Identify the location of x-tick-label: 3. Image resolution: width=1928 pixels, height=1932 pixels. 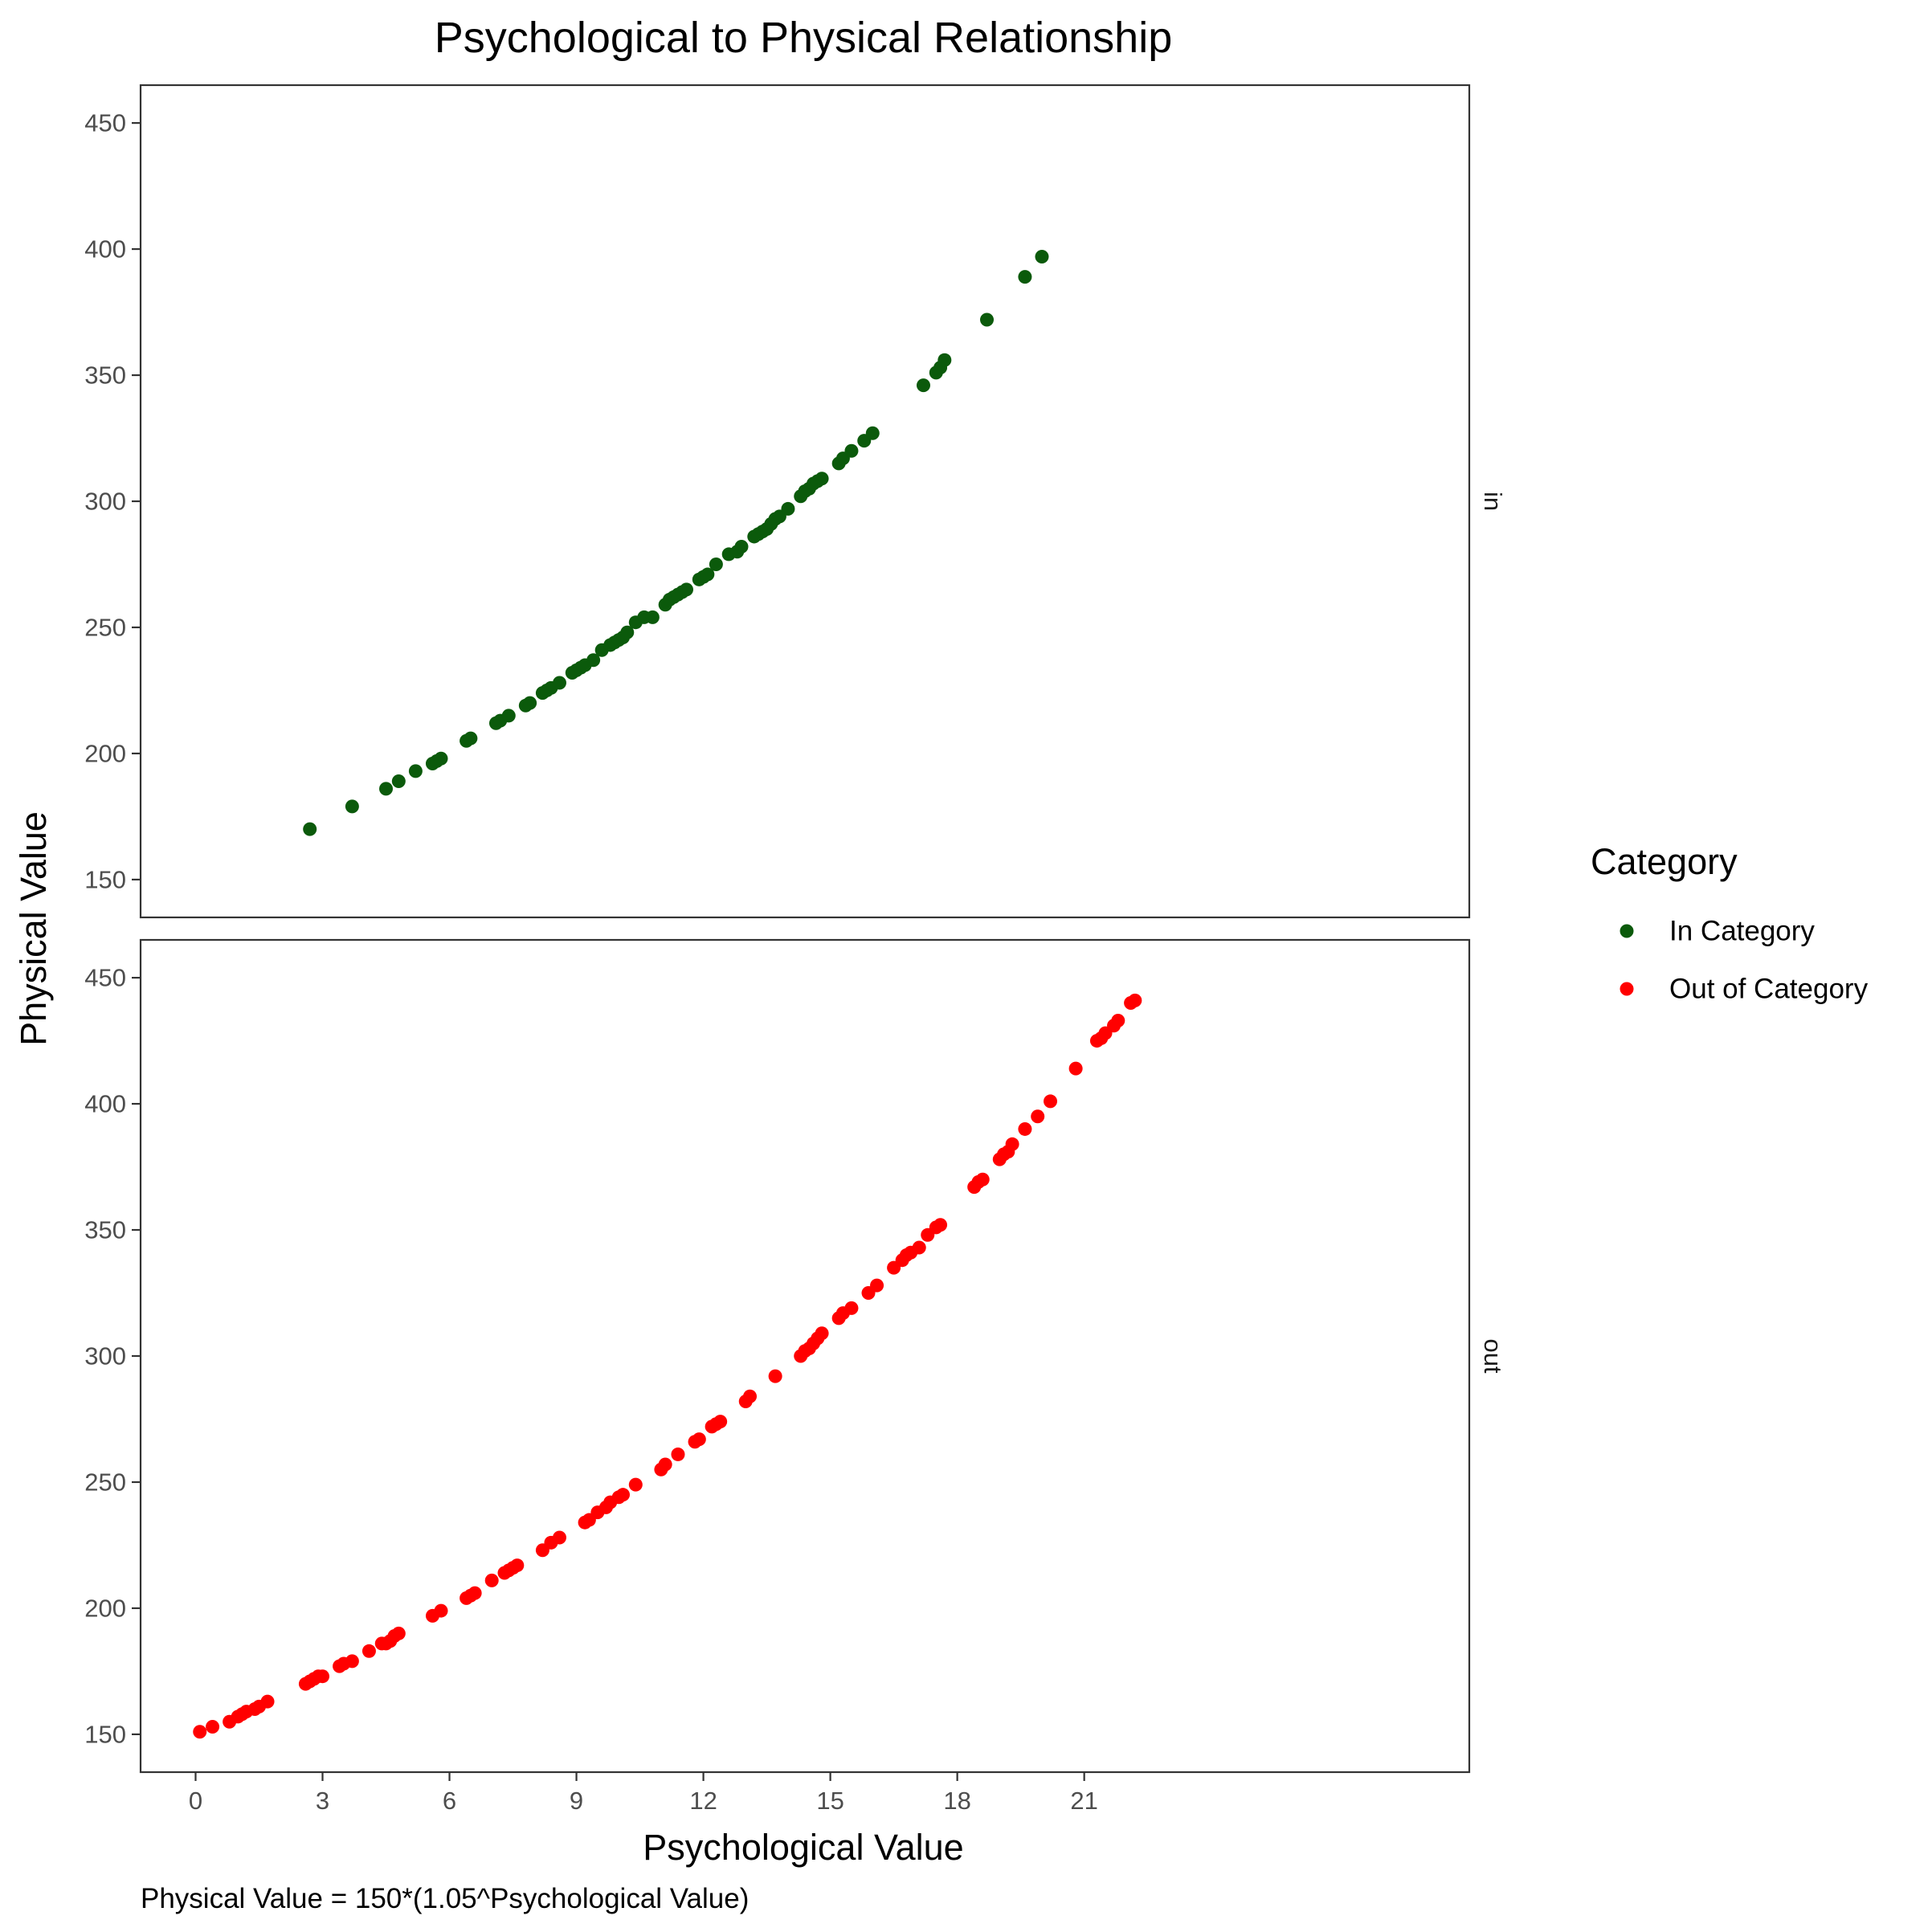
(322, 1801).